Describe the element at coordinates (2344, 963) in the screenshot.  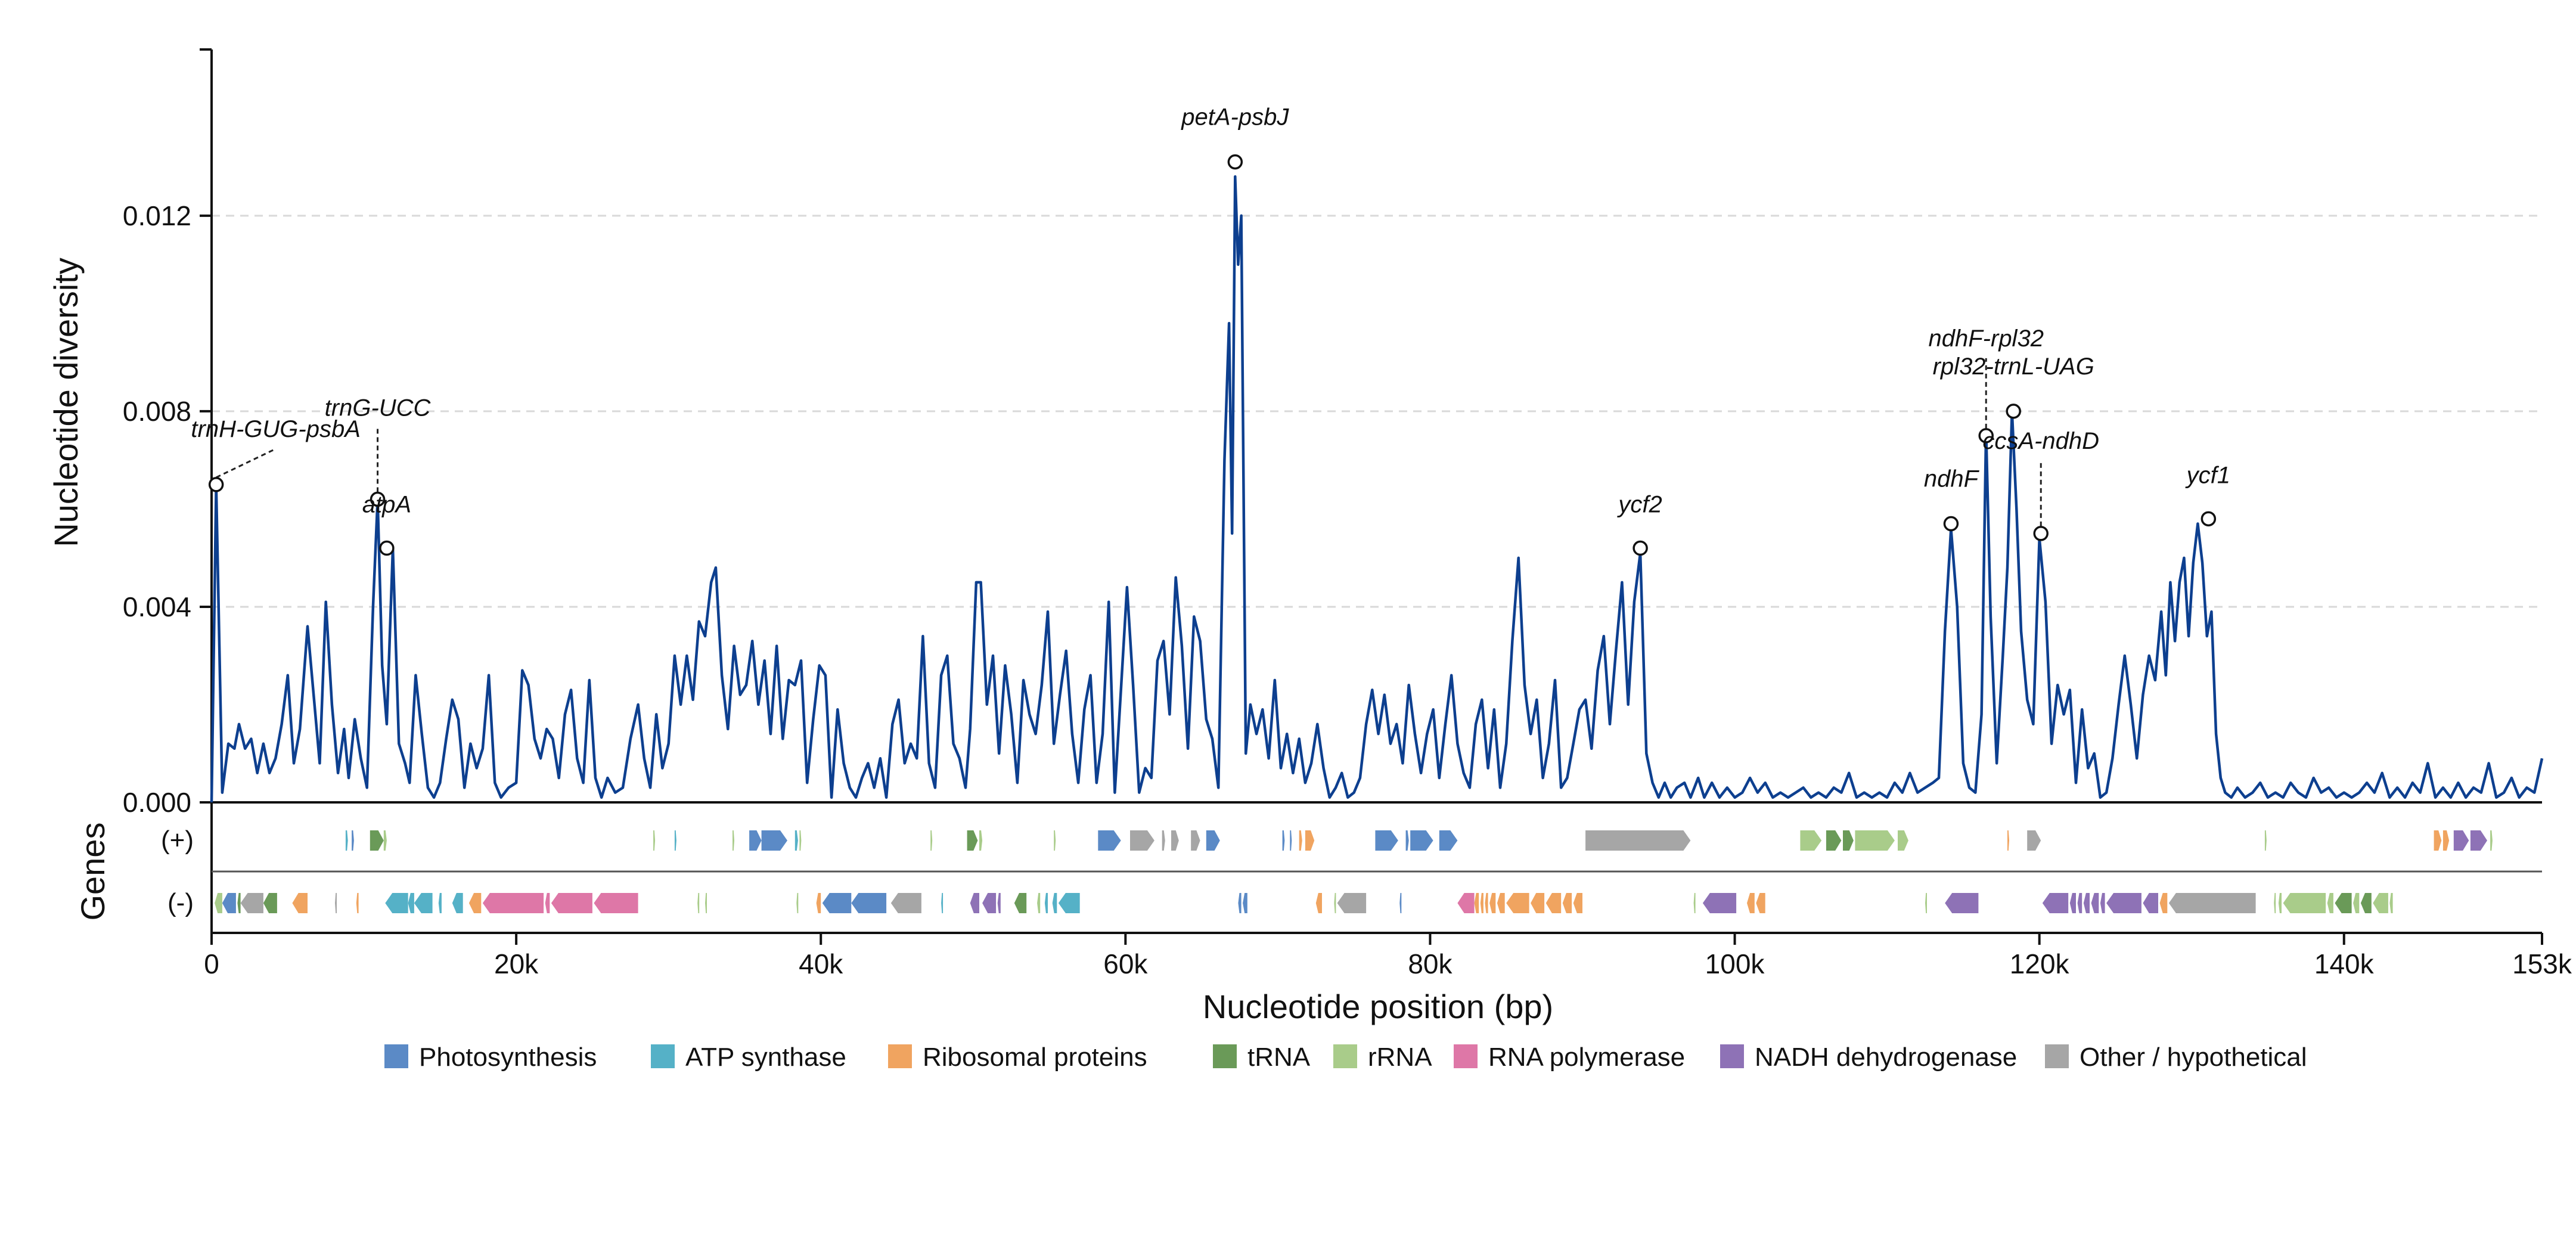
I see `x-tick-label: 140k` at that location.